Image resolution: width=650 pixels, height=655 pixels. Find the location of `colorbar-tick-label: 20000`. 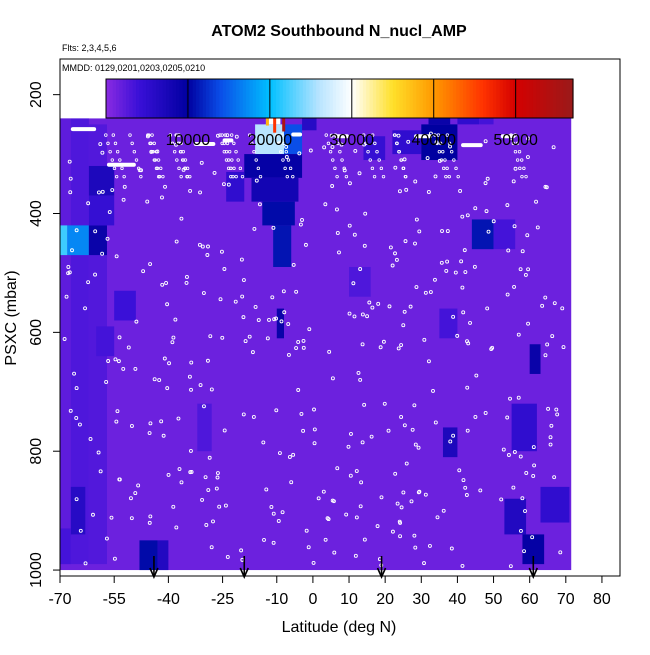

colorbar-tick-label: 20000 is located at coordinates (270, 140).